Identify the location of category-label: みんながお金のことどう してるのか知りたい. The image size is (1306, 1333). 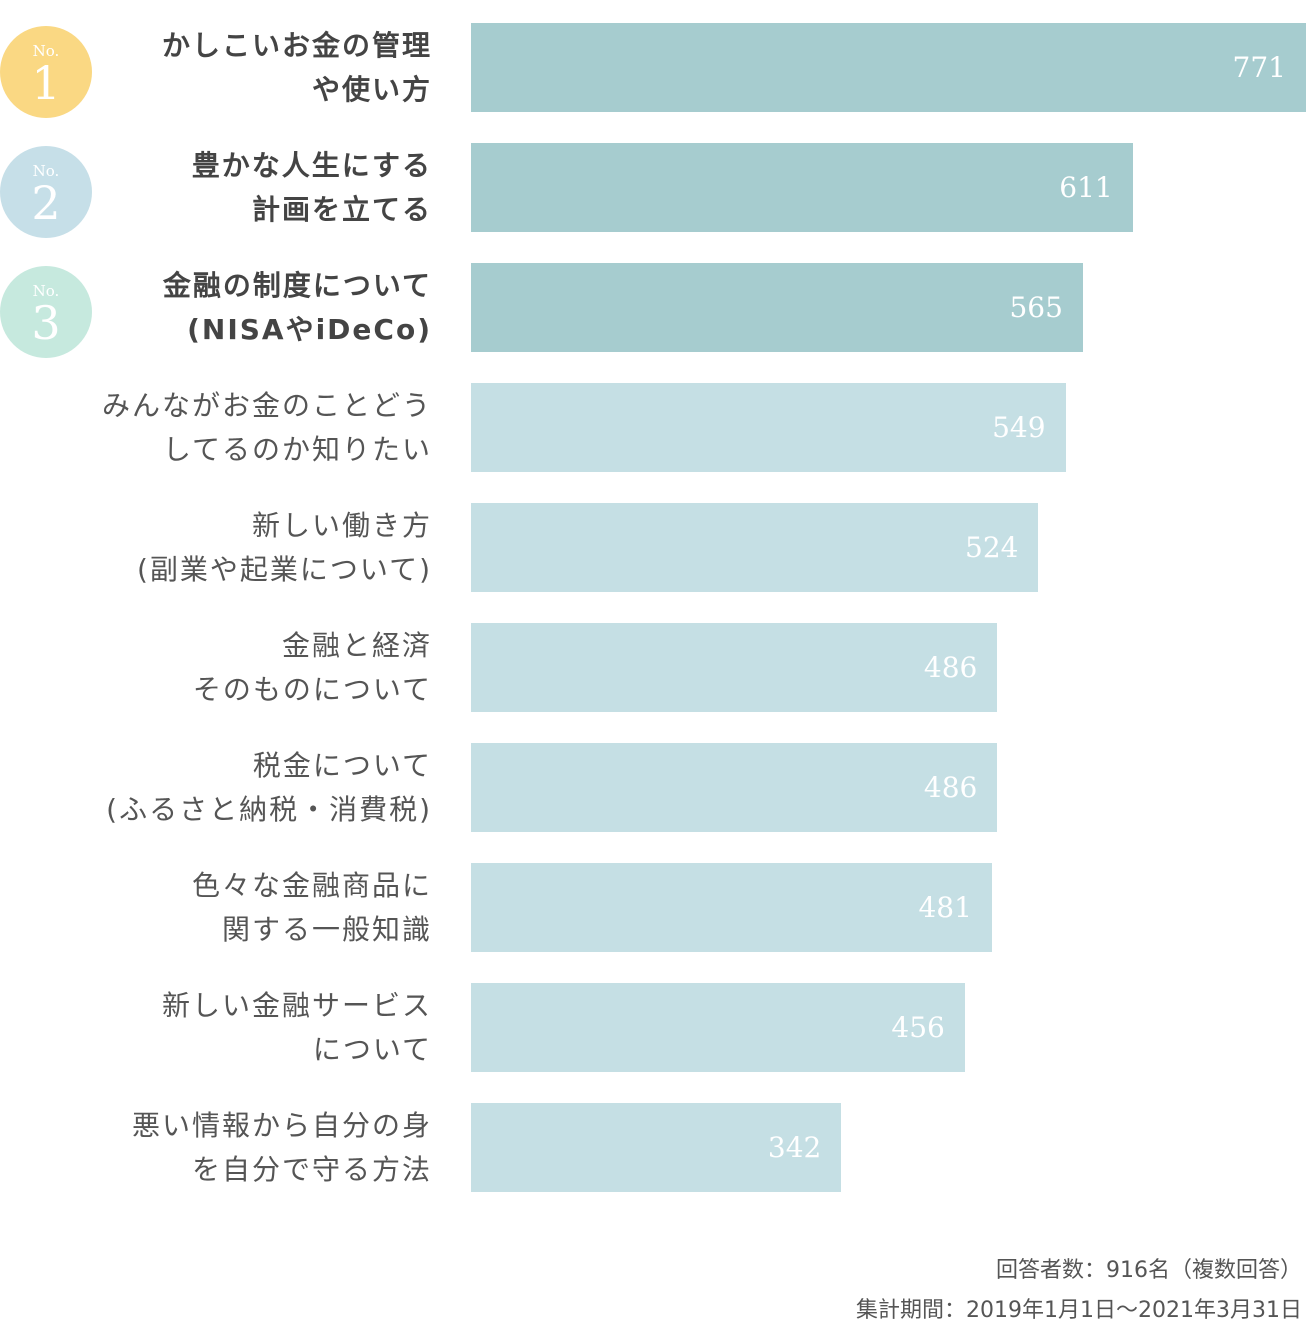
(266, 427).